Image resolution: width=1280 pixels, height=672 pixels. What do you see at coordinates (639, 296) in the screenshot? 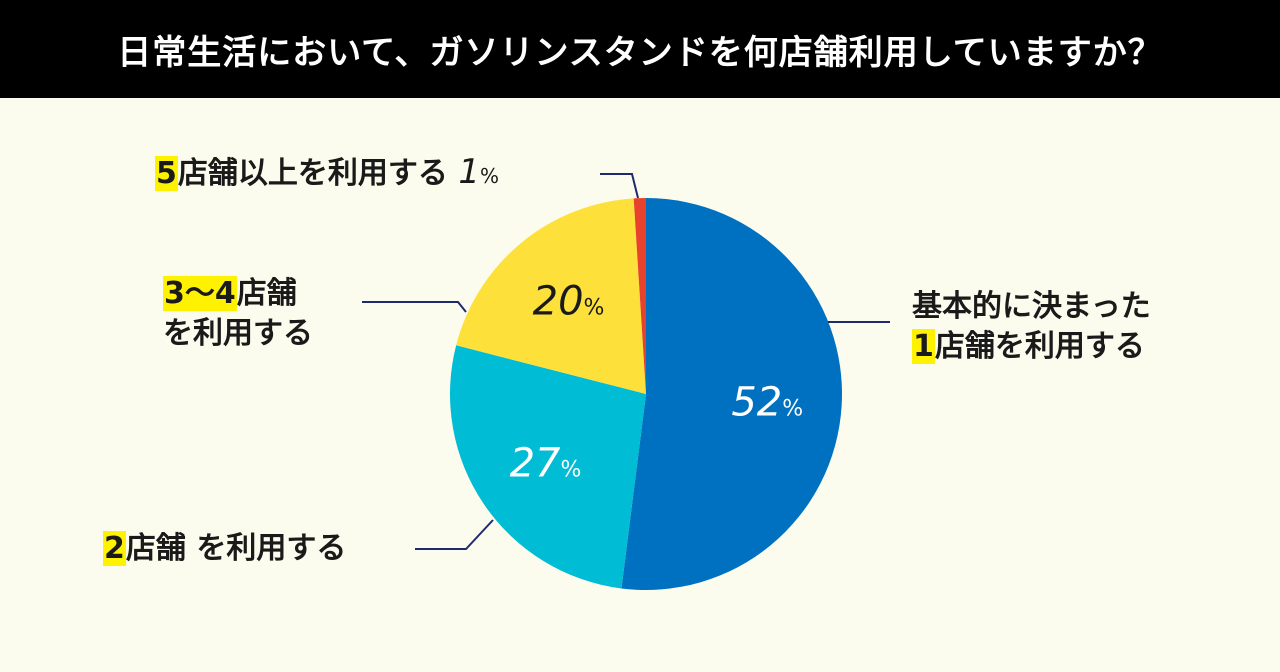
I see `slice-five-plus-stores` at bounding box center [639, 296].